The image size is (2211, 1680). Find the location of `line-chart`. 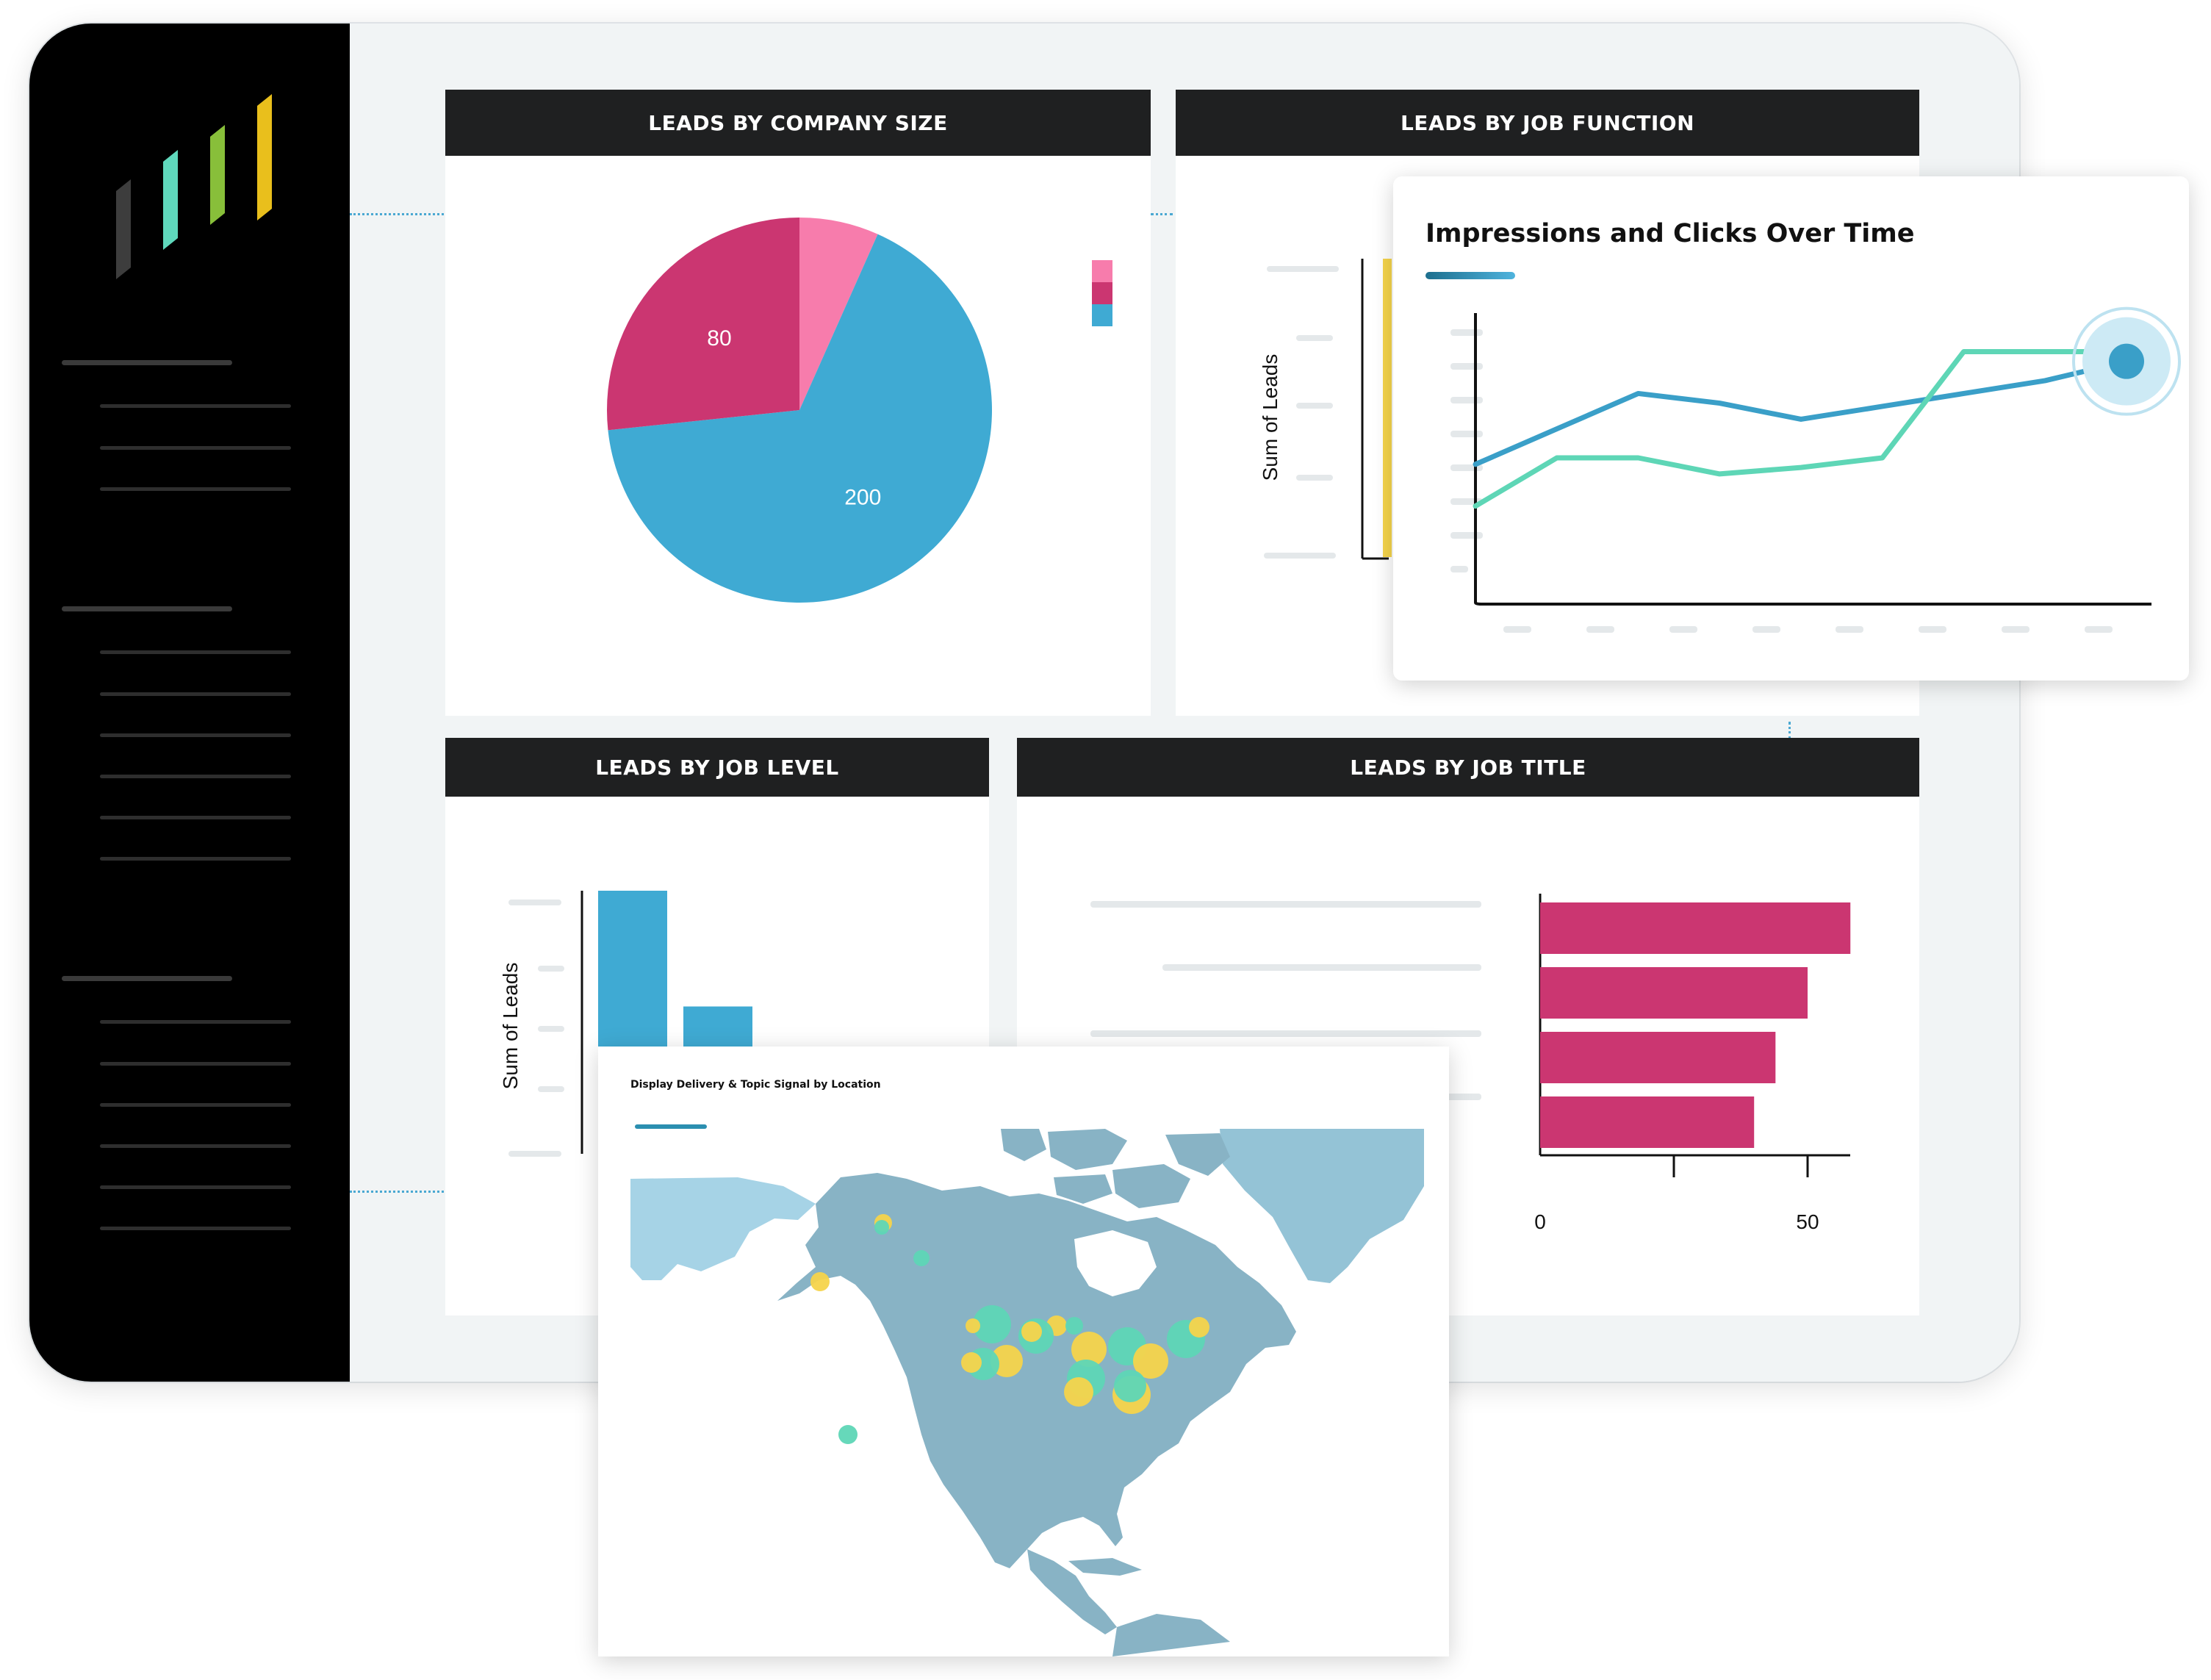

line-chart is located at coordinates (1803, 453).